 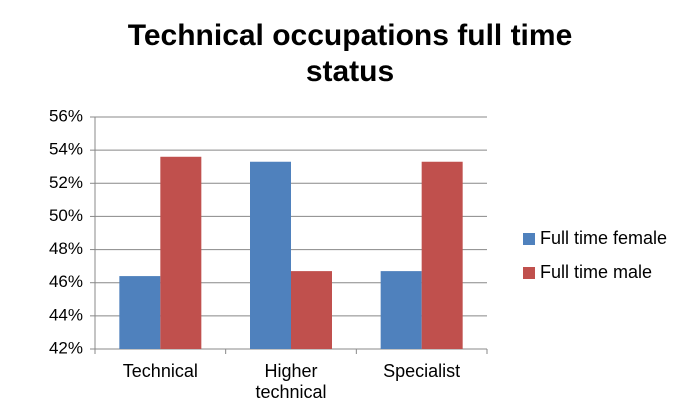 What do you see at coordinates (66, 347) in the screenshot?
I see `y-tick-label: 42%` at bounding box center [66, 347].